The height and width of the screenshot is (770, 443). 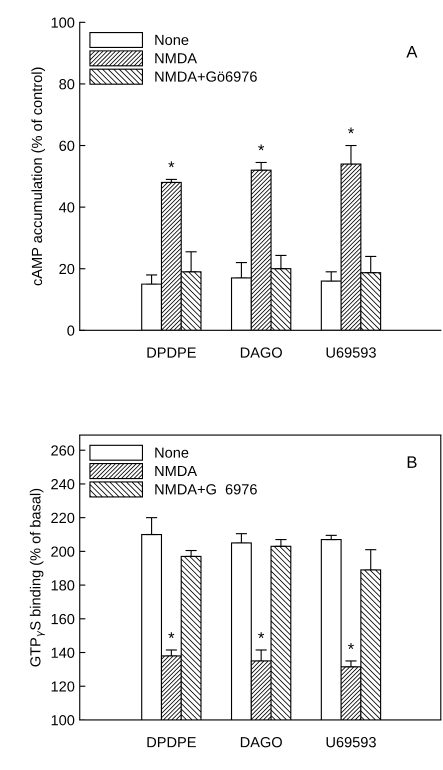 What do you see at coordinates (62, 484) in the screenshot?
I see `y-tick-label: 240` at bounding box center [62, 484].